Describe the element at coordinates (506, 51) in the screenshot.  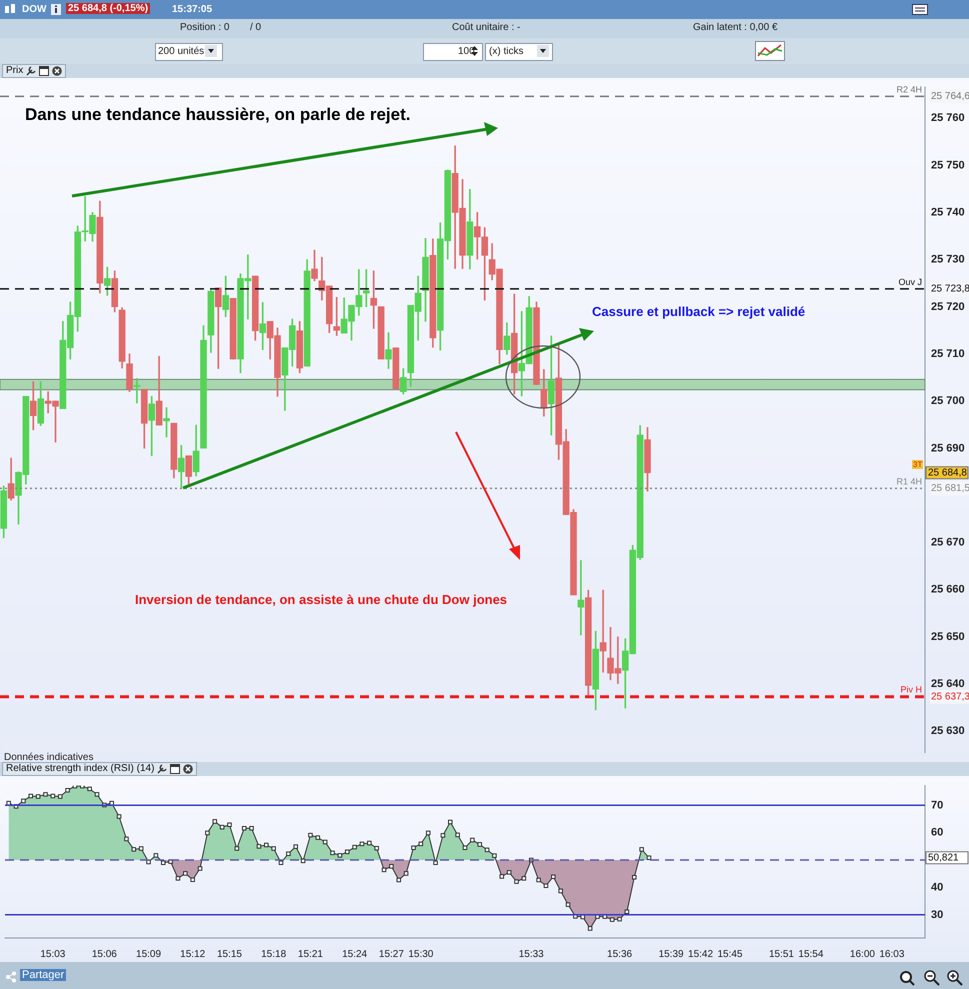
I see `text: (x) ticks` at that location.